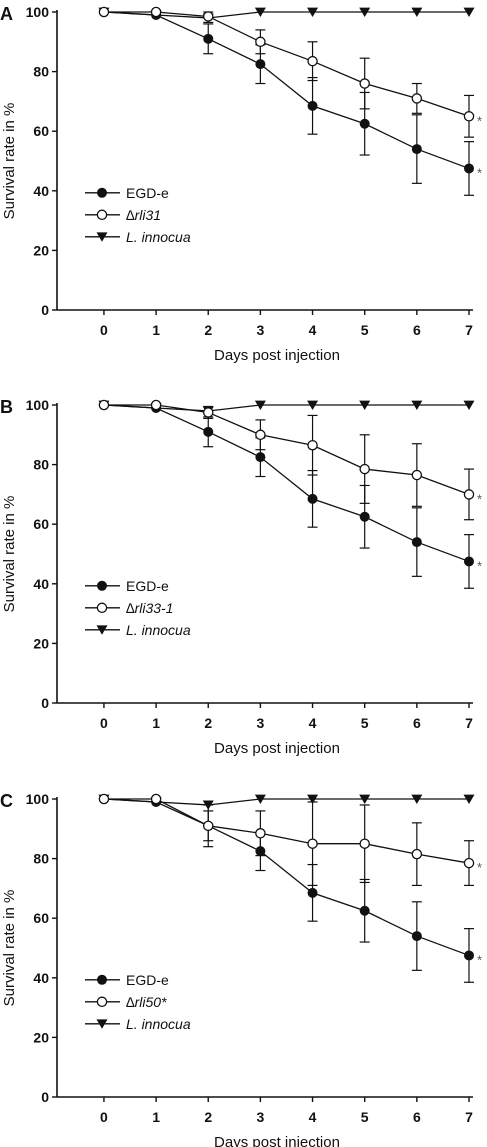  Describe the element at coordinates (365, 723) in the screenshot. I see `x-tick-label: 5` at that location.